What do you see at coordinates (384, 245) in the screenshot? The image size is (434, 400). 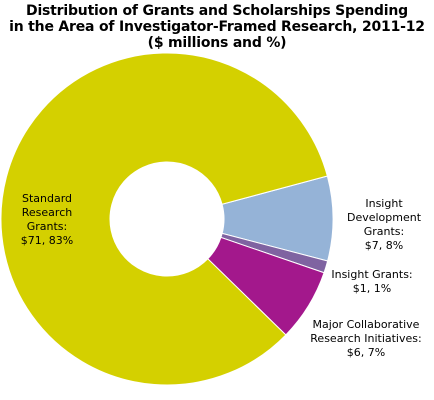 I see `slice-label-line: $7, 8%` at bounding box center [384, 245].